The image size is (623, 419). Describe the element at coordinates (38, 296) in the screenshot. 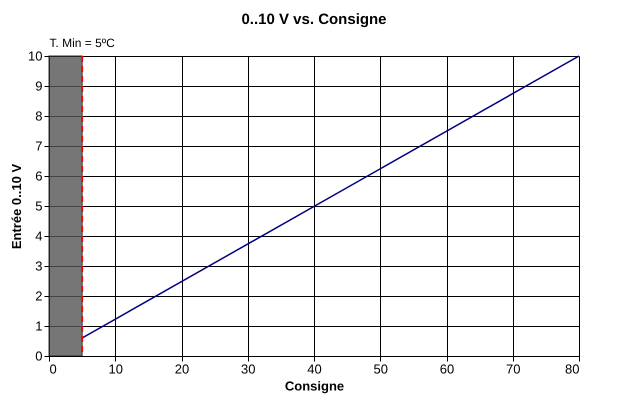

I see `y-tick-label: 2` at that location.